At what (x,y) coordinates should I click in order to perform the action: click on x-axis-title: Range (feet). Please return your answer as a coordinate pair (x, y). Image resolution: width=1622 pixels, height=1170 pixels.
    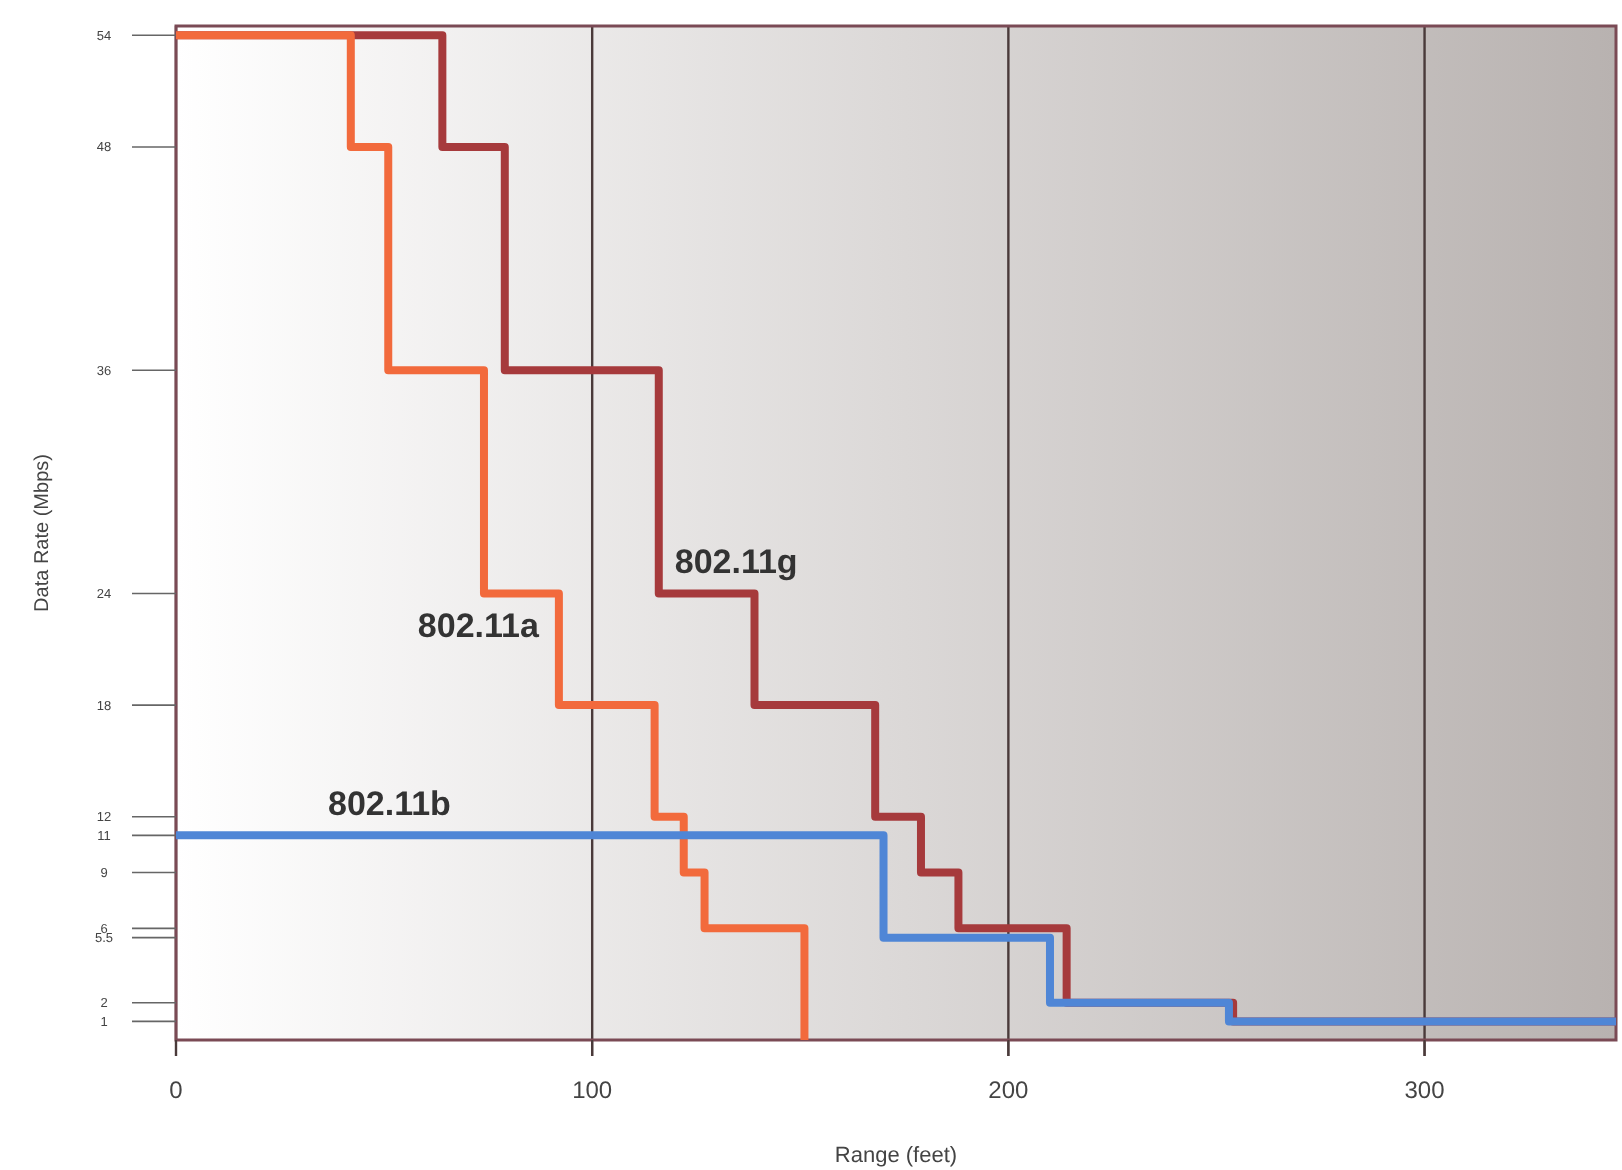
    Looking at the image, I should click on (896, 1156).